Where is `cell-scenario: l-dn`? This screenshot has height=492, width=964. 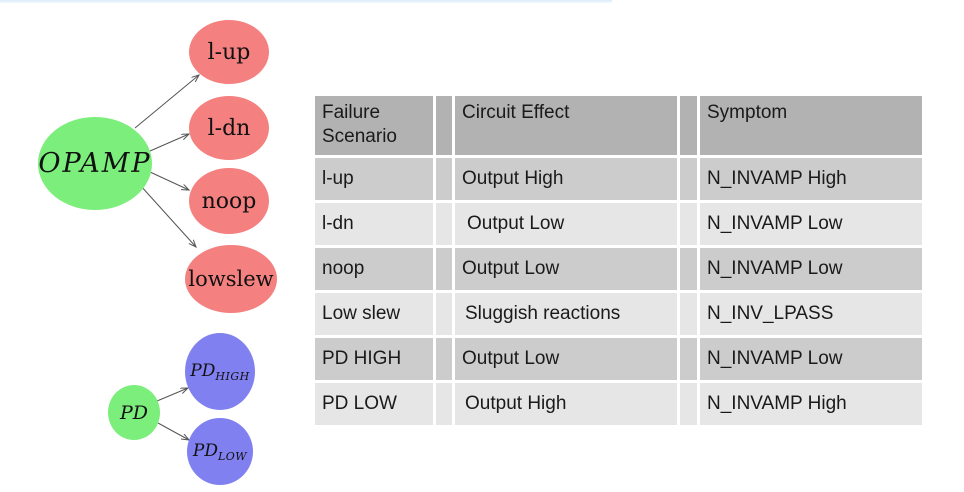
cell-scenario: l-dn is located at coordinates (374, 224).